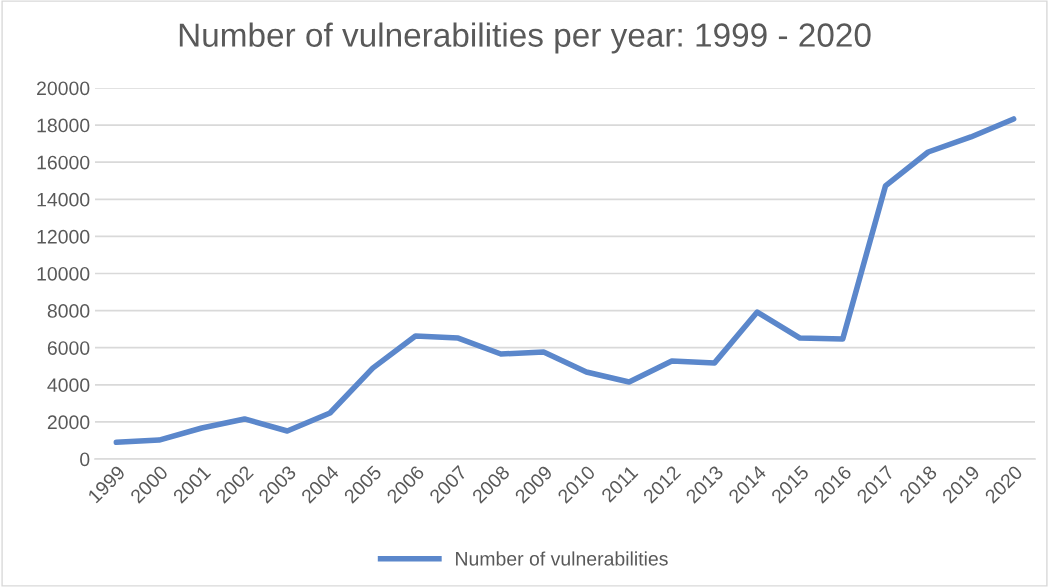  What do you see at coordinates (63, 88) in the screenshot?
I see `y-tick-label: 20000` at bounding box center [63, 88].